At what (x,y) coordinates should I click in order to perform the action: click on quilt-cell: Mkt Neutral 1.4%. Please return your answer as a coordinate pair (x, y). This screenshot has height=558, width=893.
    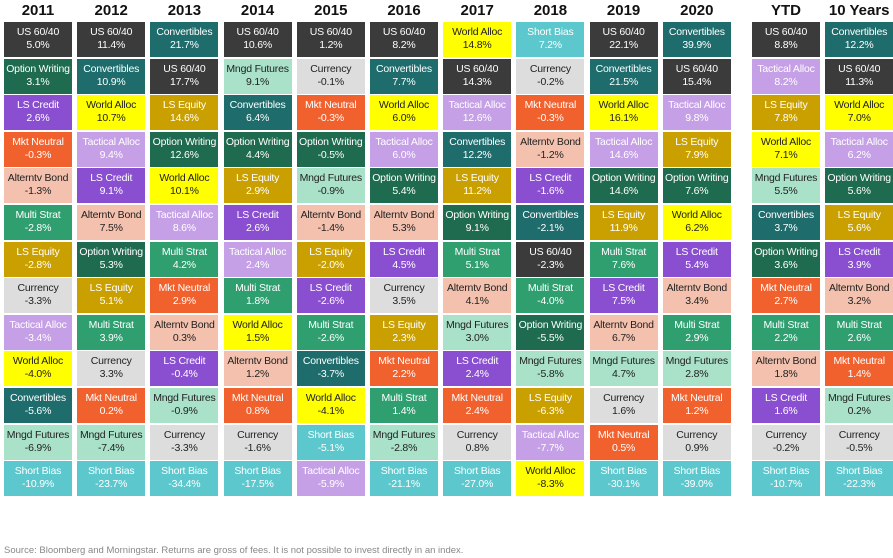
    Looking at the image, I should click on (859, 369).